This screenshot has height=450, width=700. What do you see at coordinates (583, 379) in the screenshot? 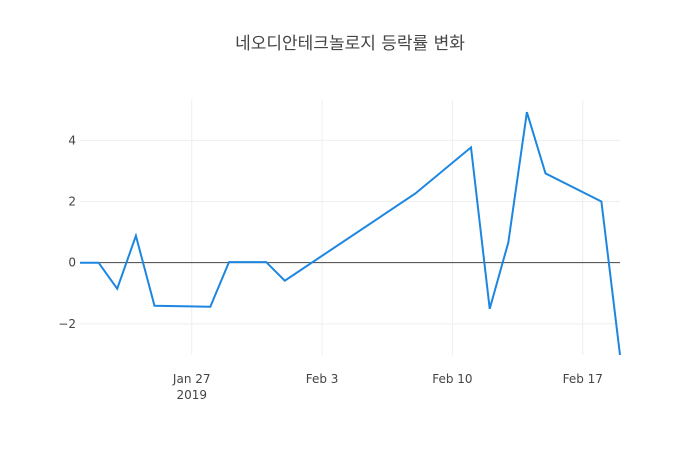
I see `x-tick-label: Feb 17` at bounding box center [583, 379].